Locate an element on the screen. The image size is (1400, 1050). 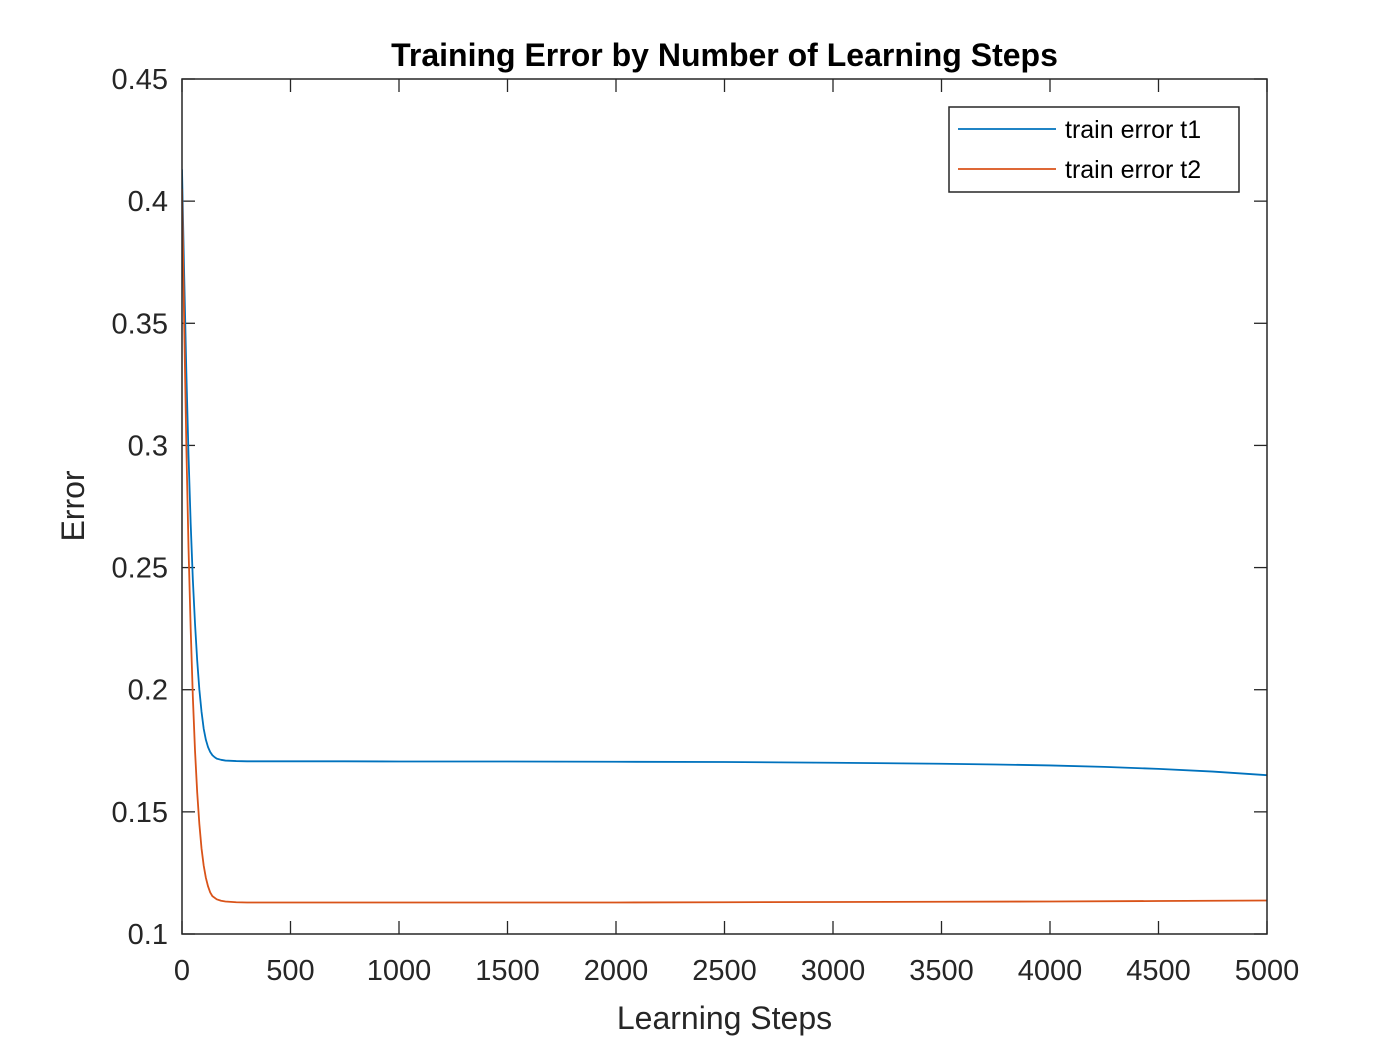
x-tick-label: 1500 is located at coordinates (507, 971).